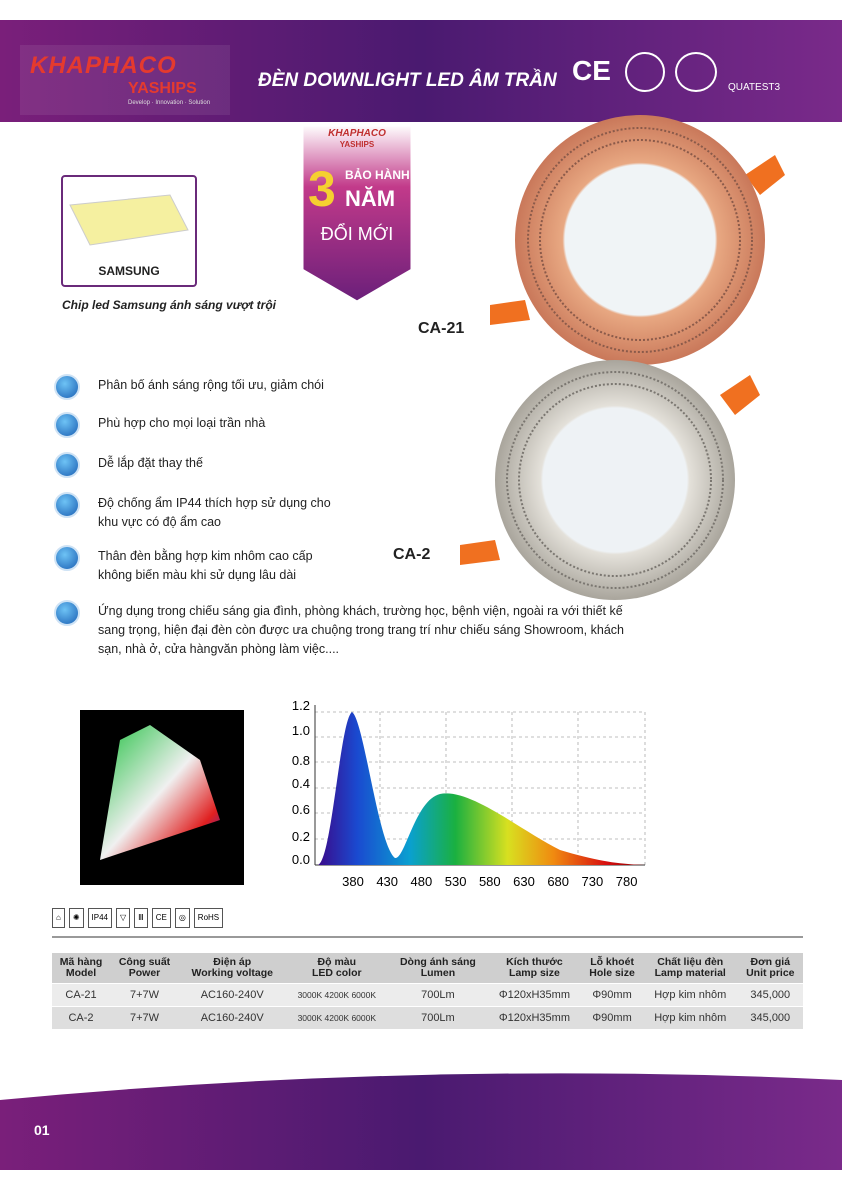  What do you see at coordinates (300, 705) in the screenshot?
I see `y-tick-label: 1.2` at bounding box center [300, 705].